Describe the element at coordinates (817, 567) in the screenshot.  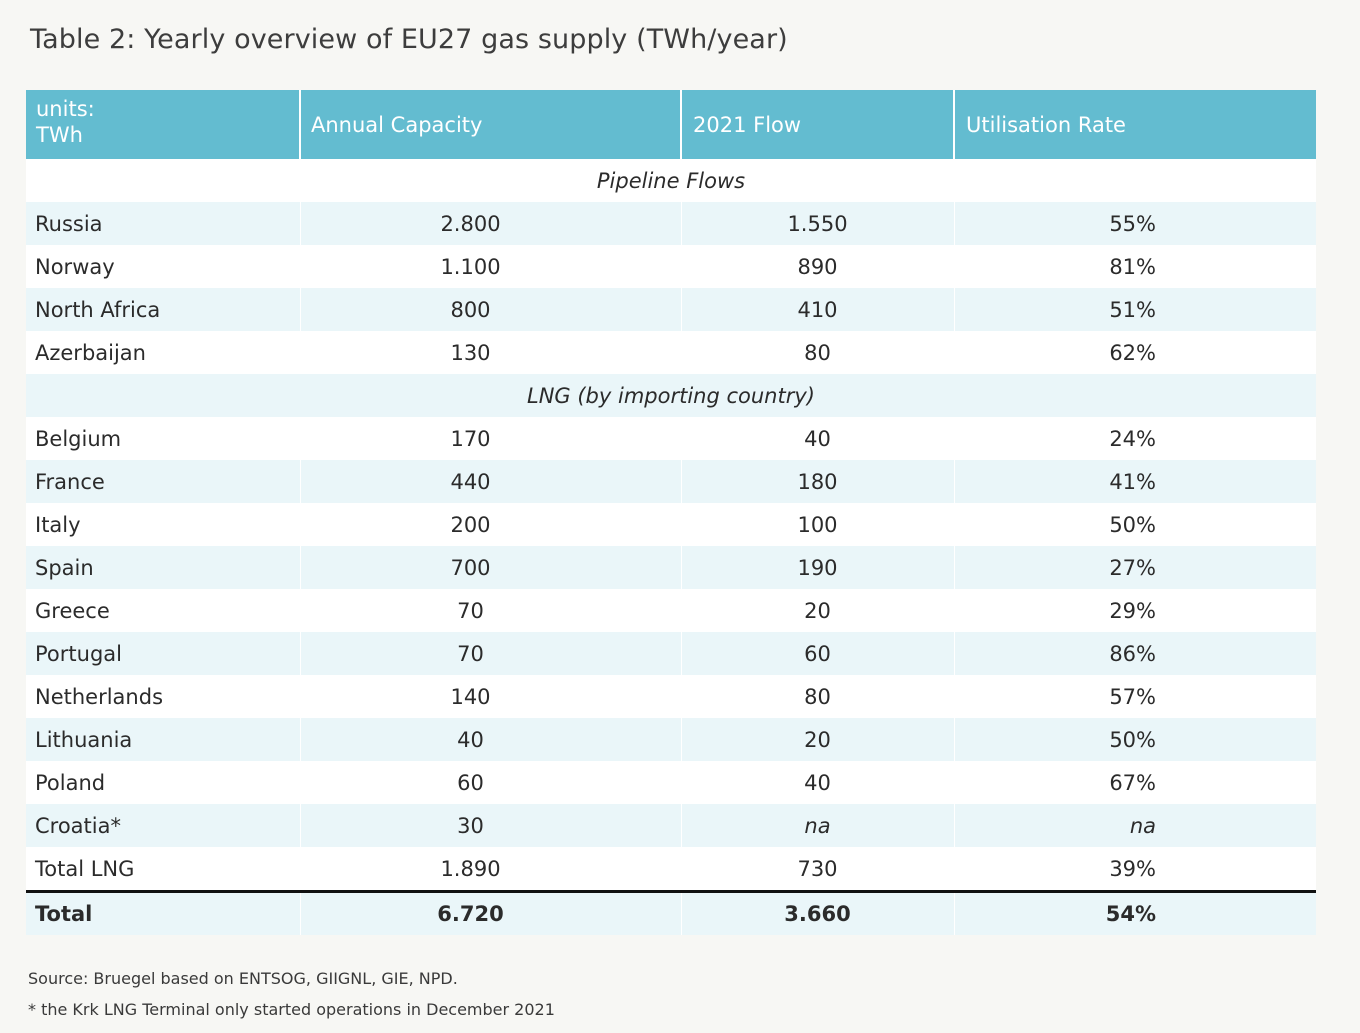
I see `row-flow: 190` at that location.